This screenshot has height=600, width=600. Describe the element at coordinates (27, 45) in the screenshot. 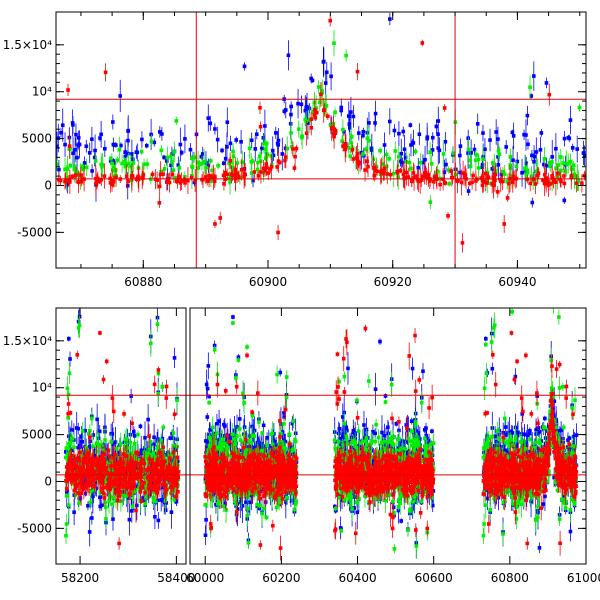

I see `y-tick-label: 1.5×10⁴` at that location.